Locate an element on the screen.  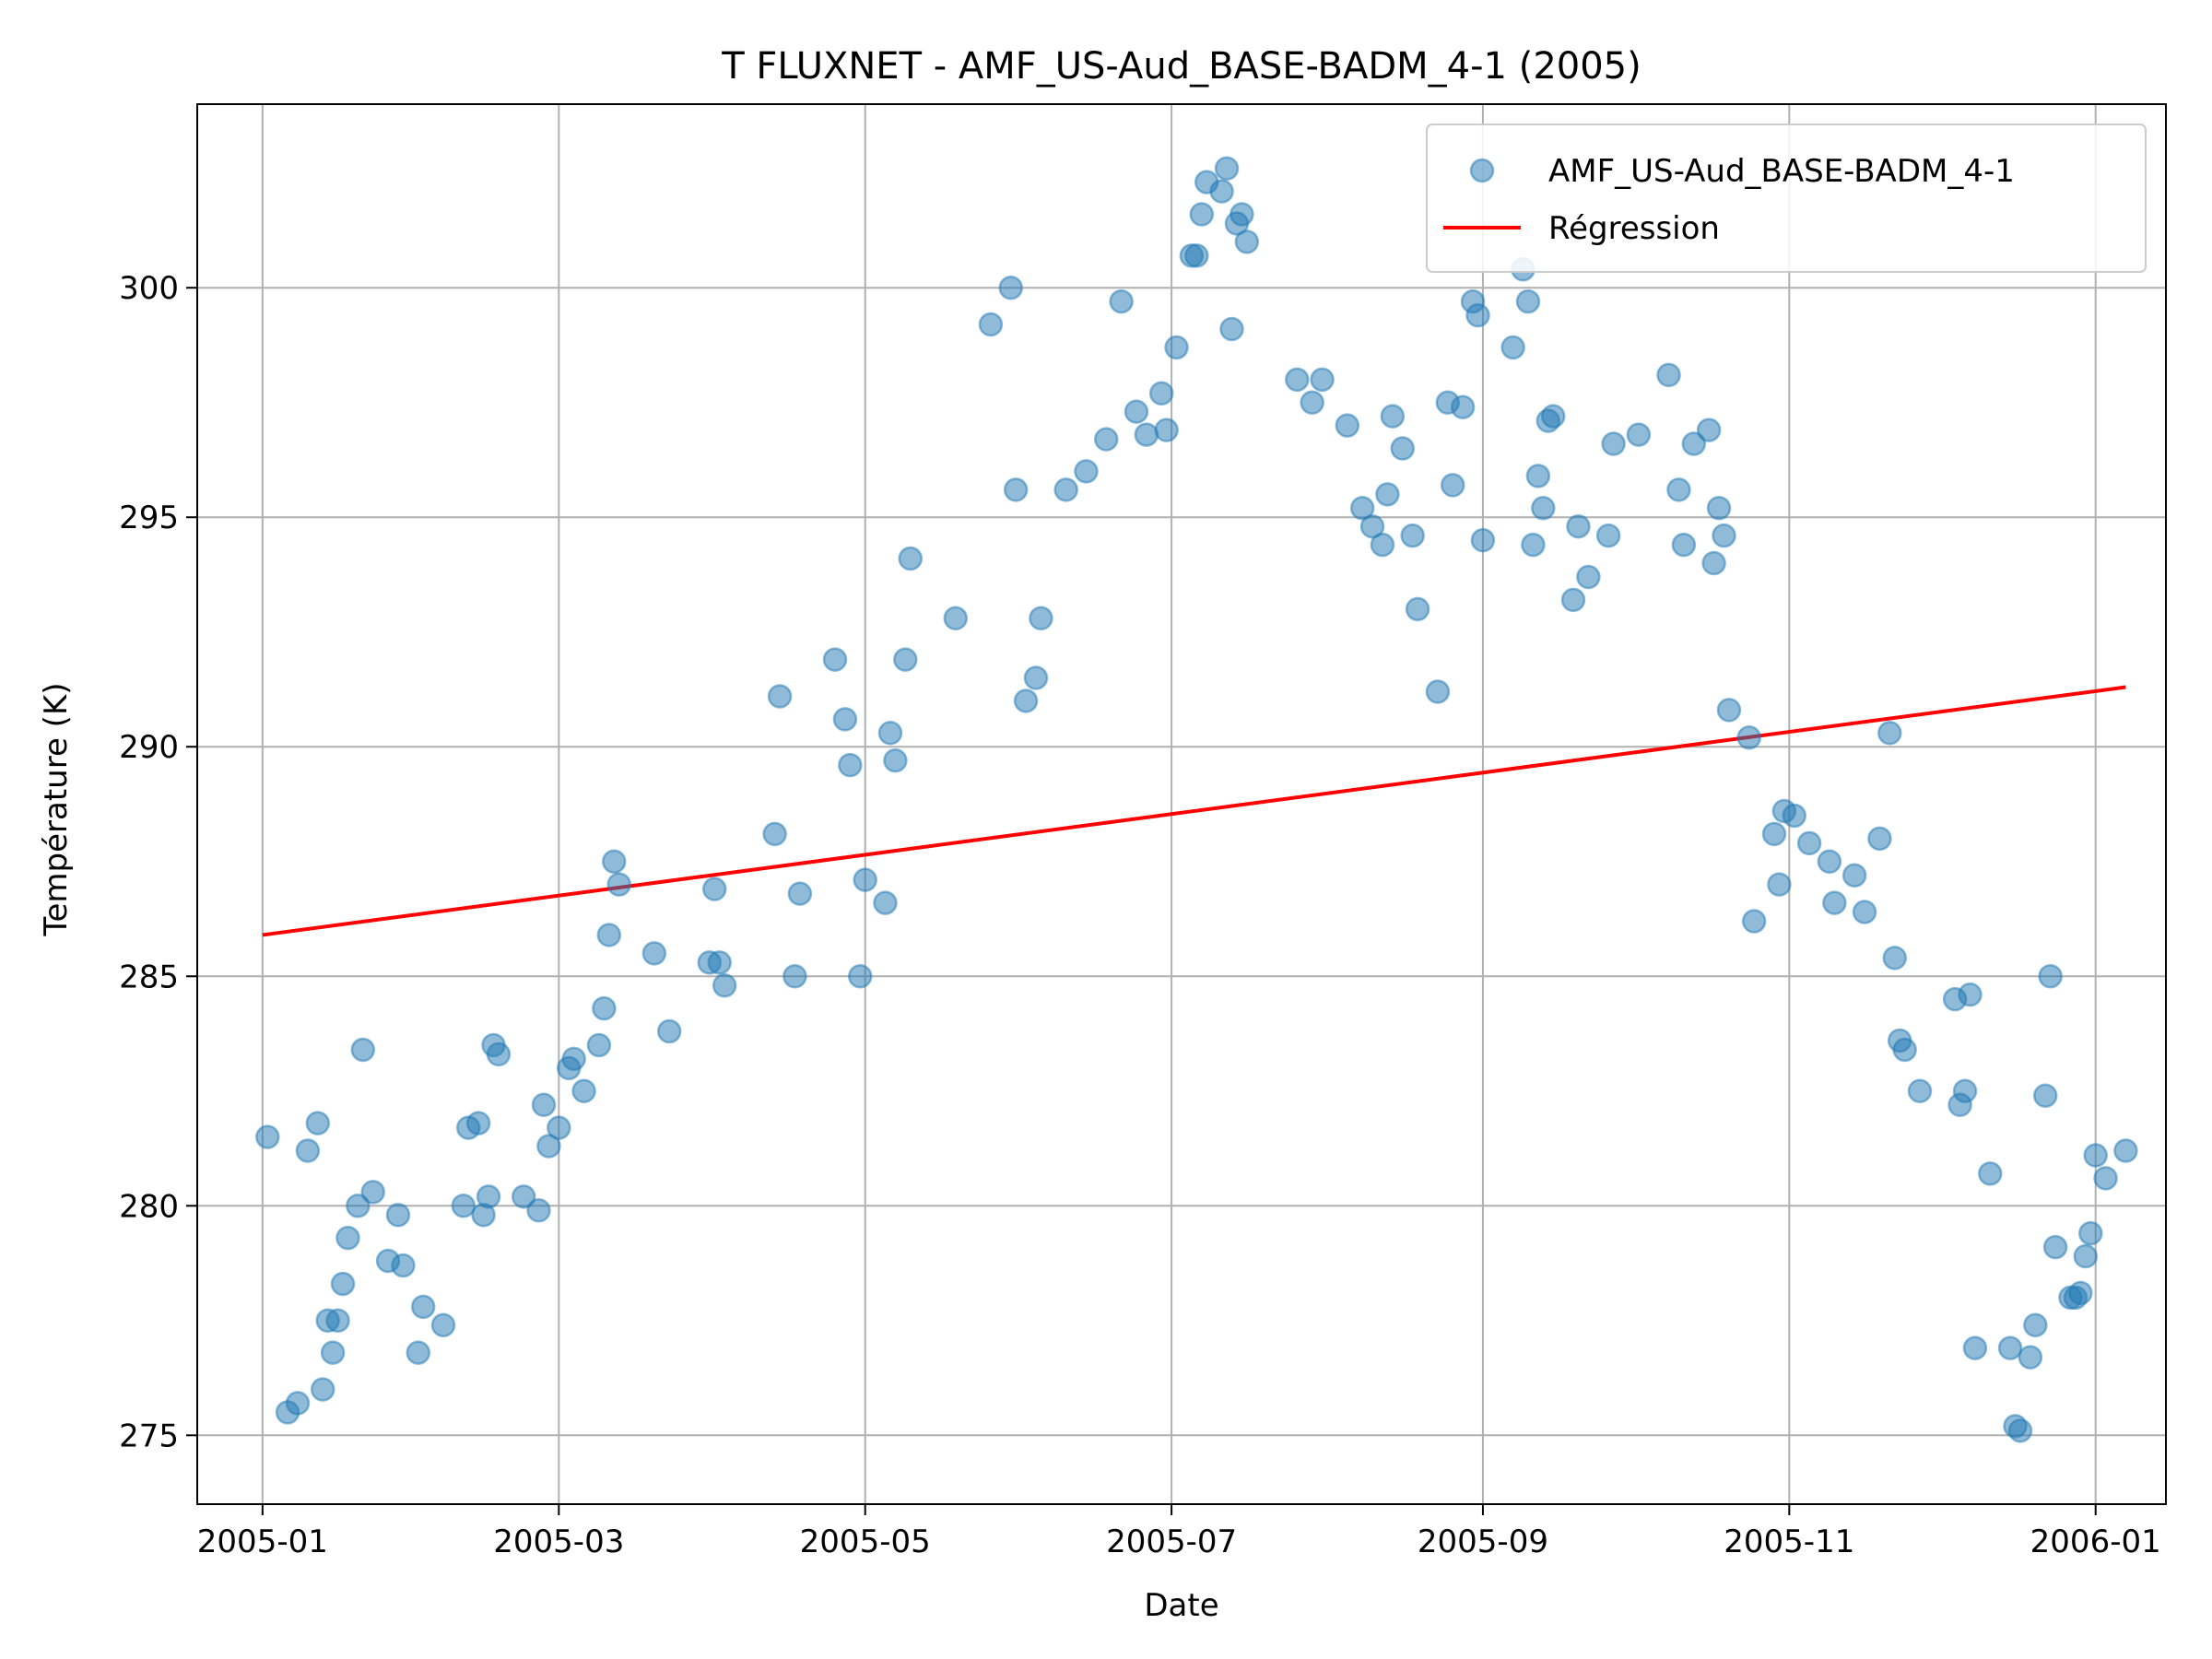
regression-layer is located at coordinates (1194, 811).